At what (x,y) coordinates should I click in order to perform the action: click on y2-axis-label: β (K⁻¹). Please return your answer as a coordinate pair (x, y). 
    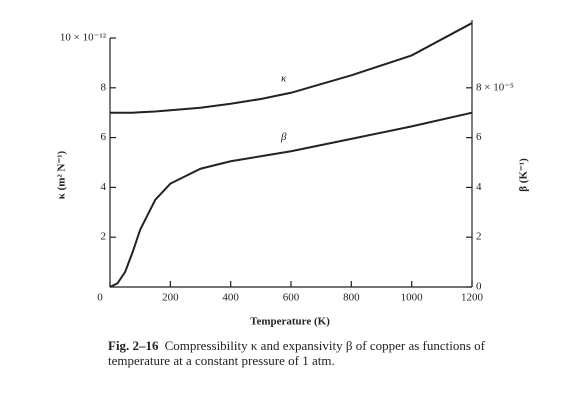
    Looking at the image, I should click on (524, 175).